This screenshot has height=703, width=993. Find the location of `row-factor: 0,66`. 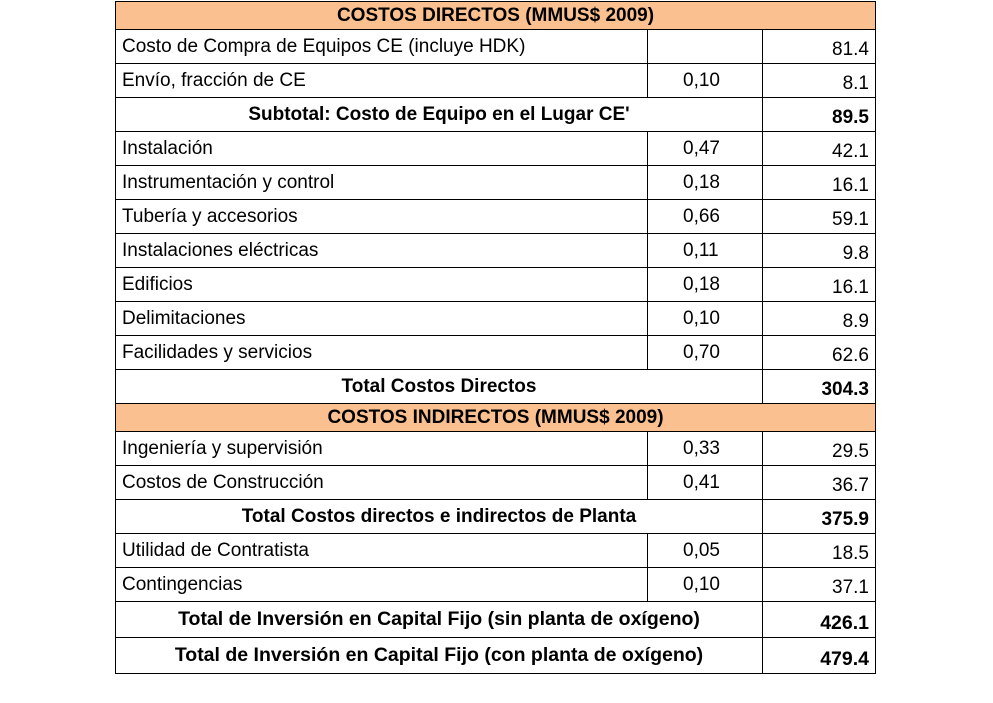

row-factor: 0,66 is located at coordinates (705, 216).